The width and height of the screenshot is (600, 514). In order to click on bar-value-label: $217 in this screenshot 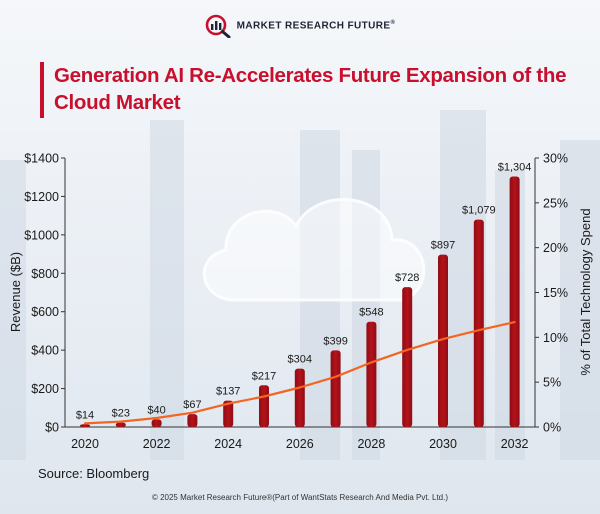, I will do `click(264, 376)`.